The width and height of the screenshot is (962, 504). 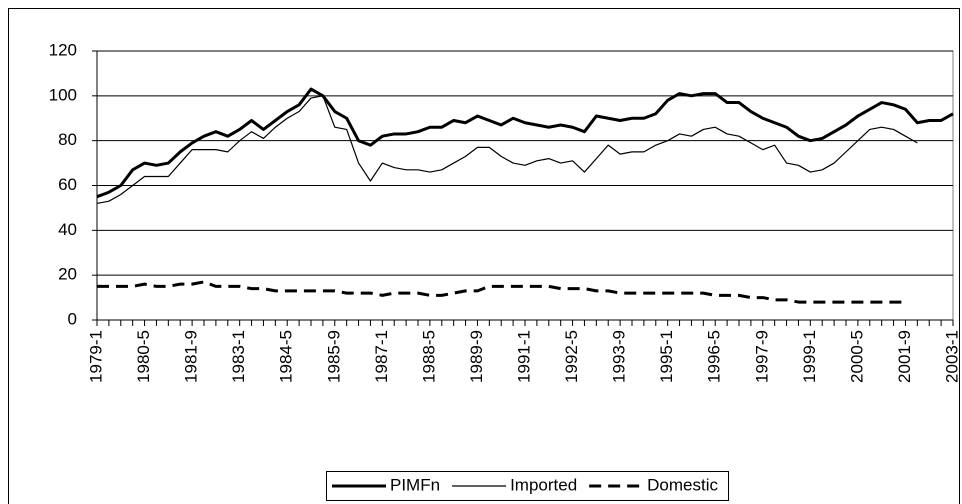 What do you see at coordinates (682, 484) in the screenshot?
I see `legend-label: Domestic` at bounding box center [682, 484].